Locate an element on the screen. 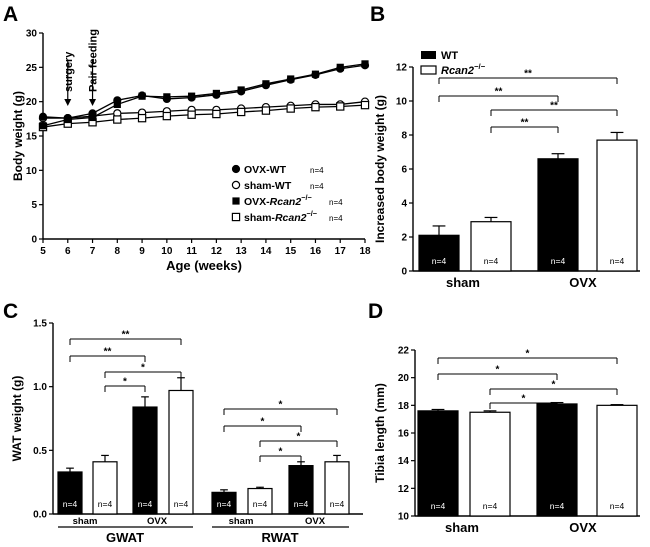 Image resolution: width=650 pixels, height=547 pixels. x-tick-label: 13 is located at coordinates (242, 251).